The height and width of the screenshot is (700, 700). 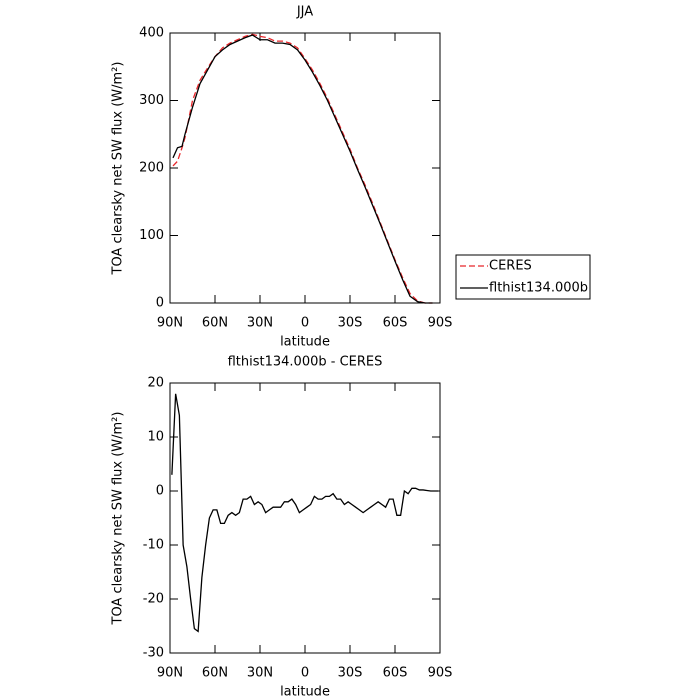 What do you see at coordinates (151, 33) in the screenshot?
I see `y-tick-label: 400` at bounding box center [151, 33].